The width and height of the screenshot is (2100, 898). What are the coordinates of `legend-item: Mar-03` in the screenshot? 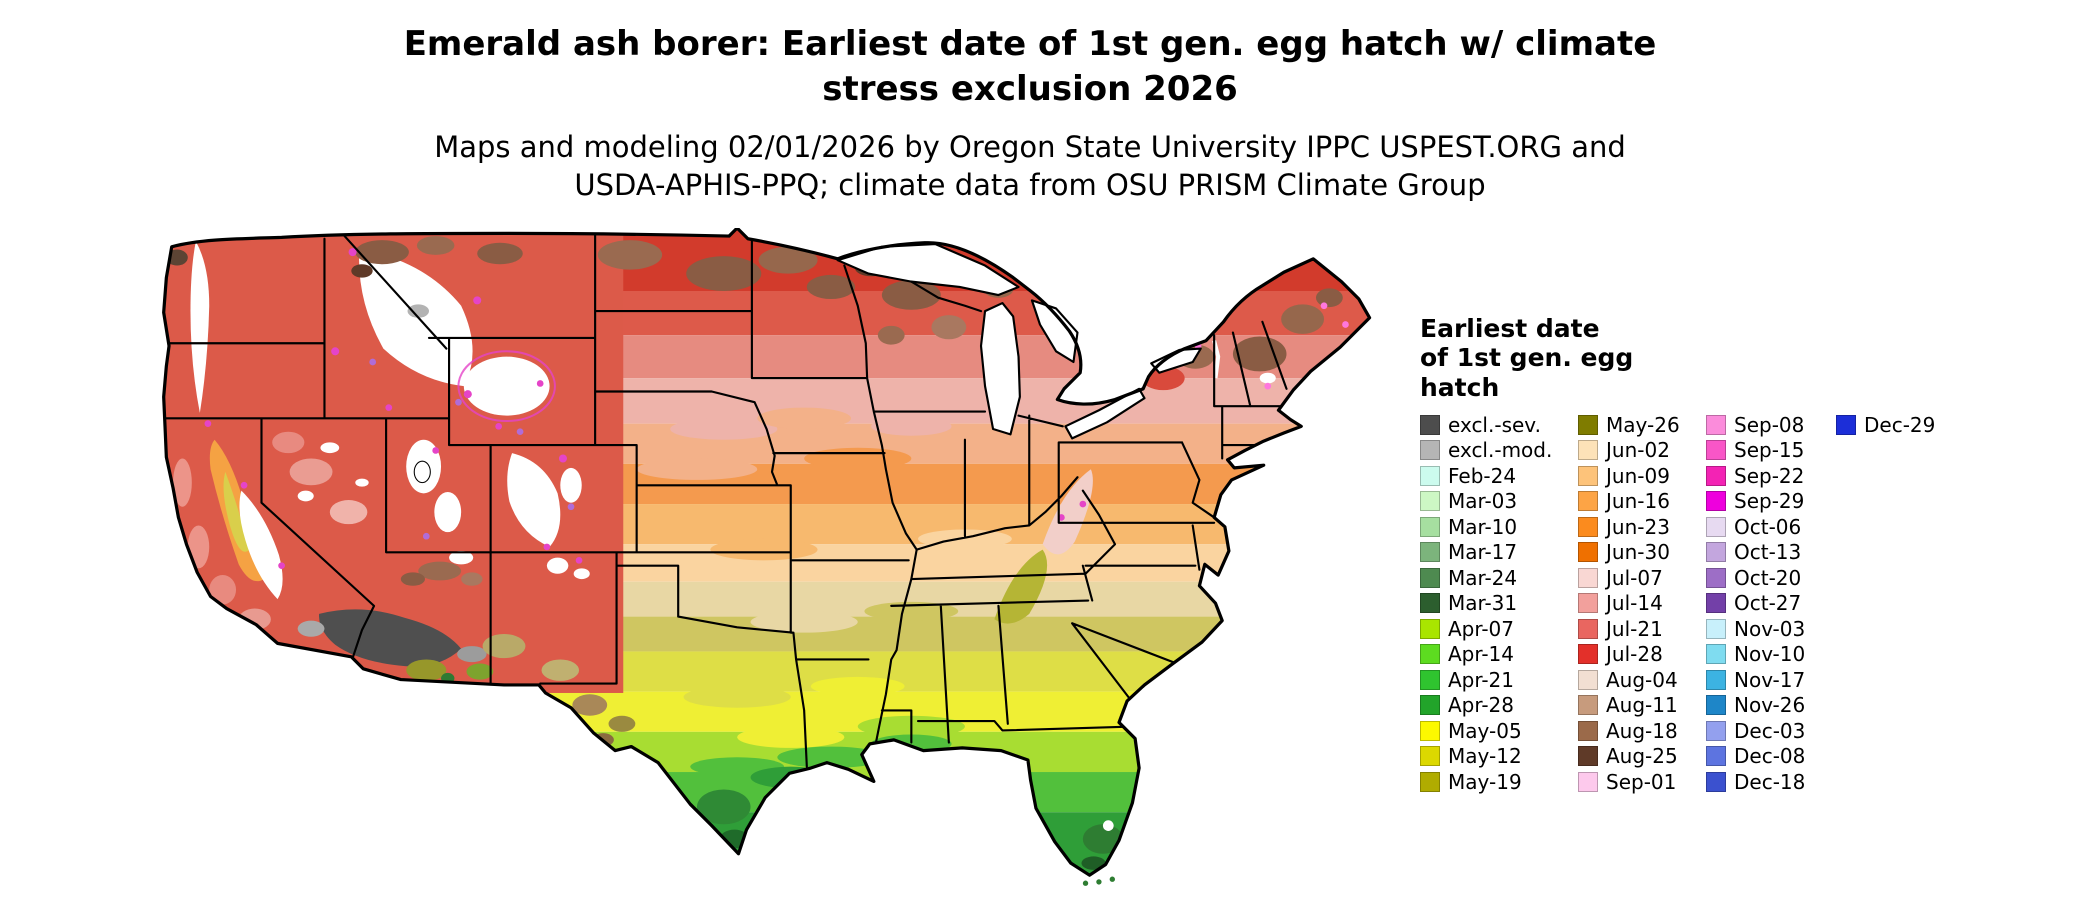 It's located at (1499, 501).